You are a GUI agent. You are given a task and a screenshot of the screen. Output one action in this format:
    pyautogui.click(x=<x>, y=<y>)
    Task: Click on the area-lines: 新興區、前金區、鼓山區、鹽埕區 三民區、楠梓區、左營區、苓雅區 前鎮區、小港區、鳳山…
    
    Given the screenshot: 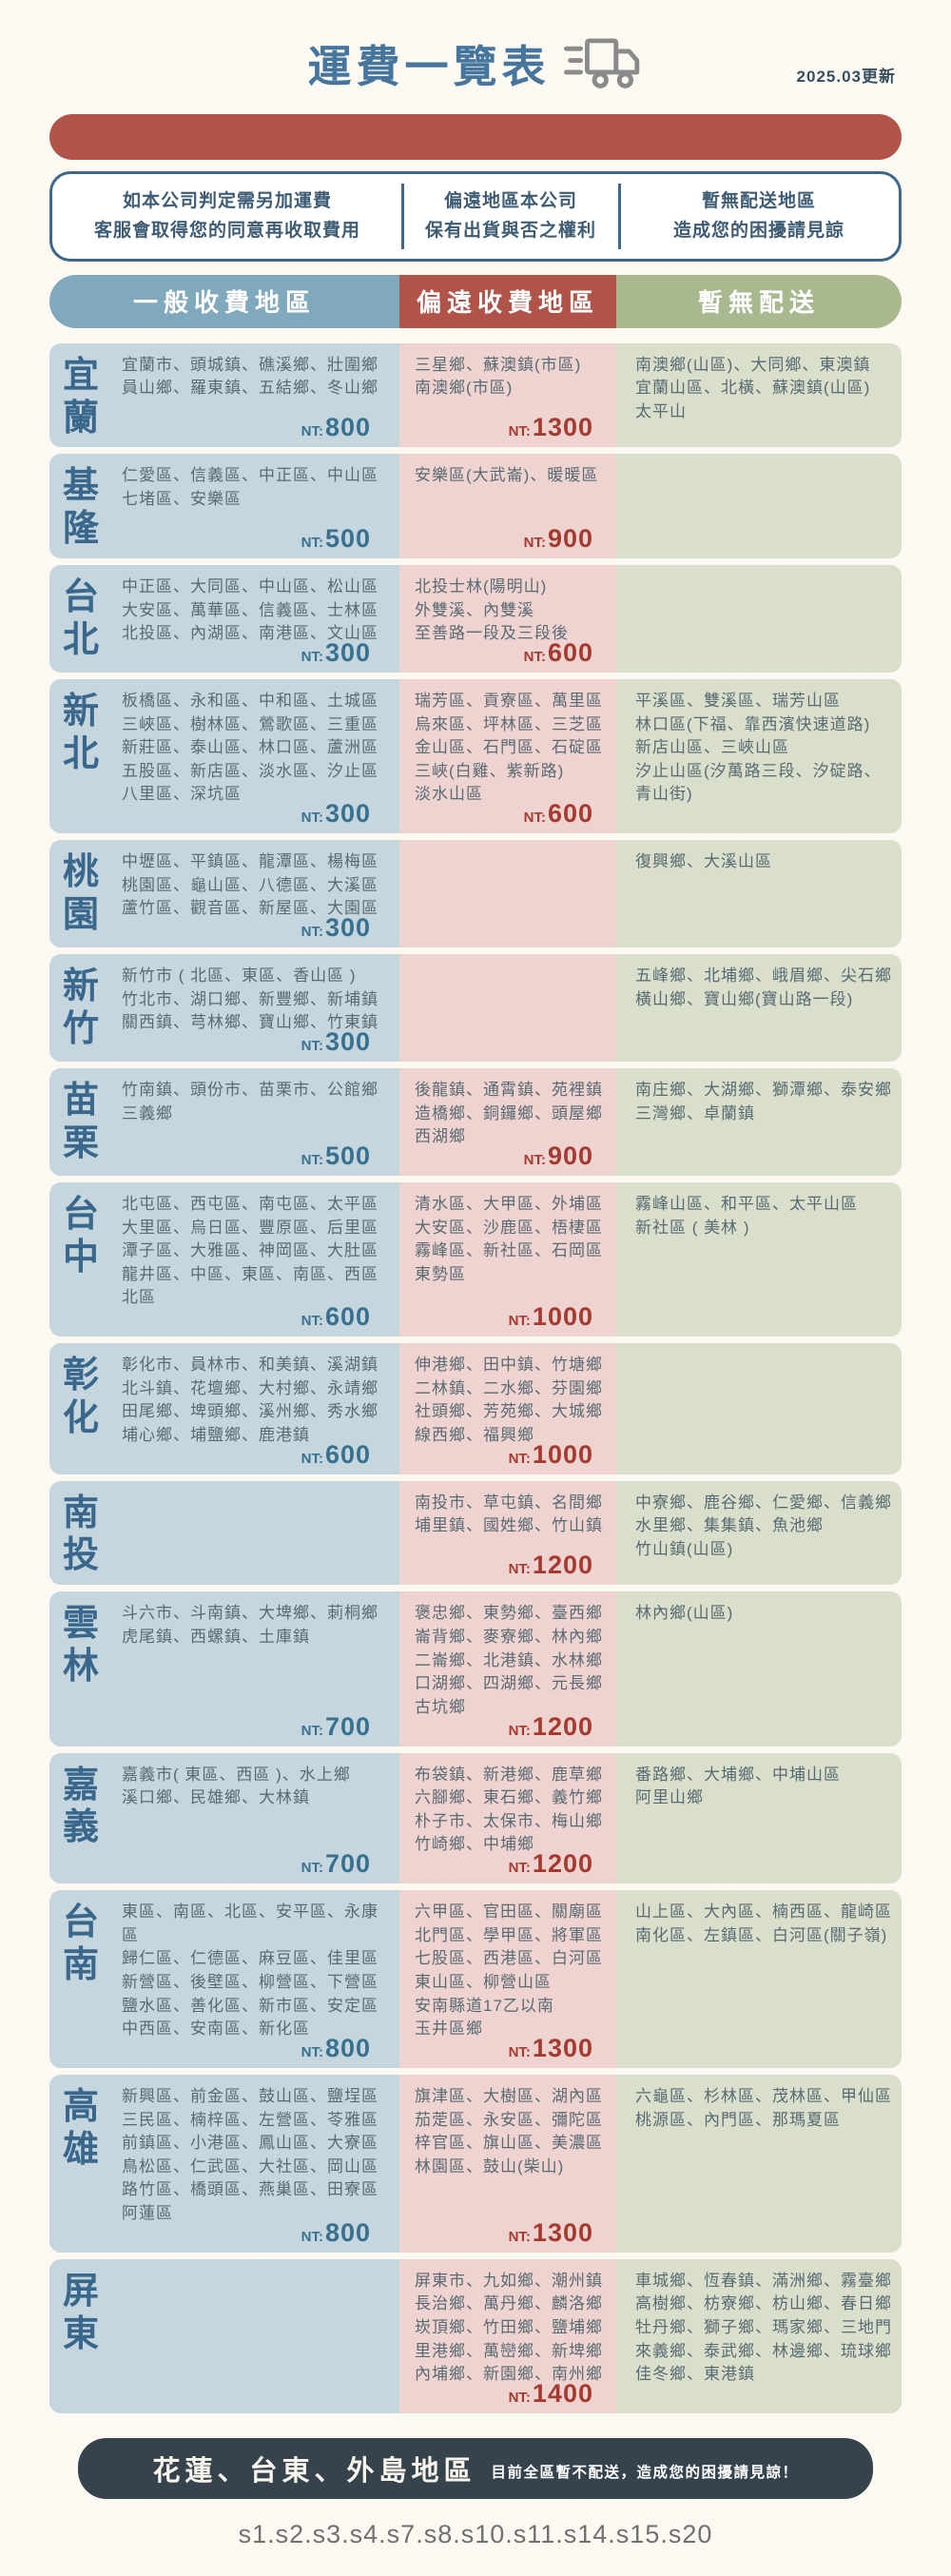 What is the action you would take?
    pyautogui.click(x=257, y=2155)
    